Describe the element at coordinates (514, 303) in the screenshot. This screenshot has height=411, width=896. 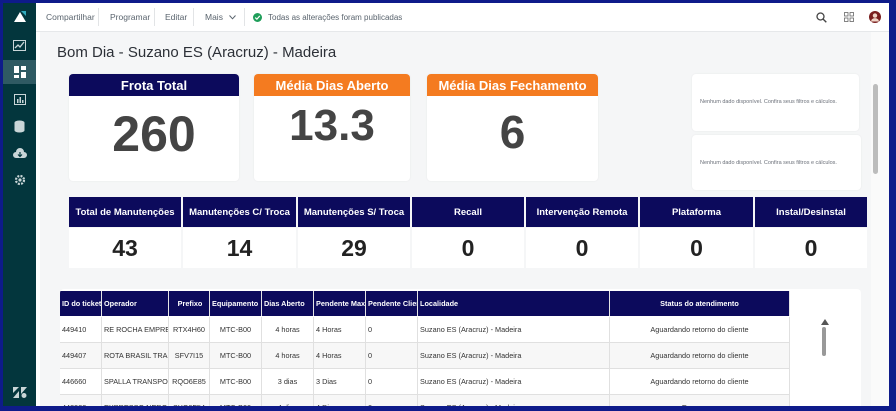
I see `column-header: Localidade` at that location.